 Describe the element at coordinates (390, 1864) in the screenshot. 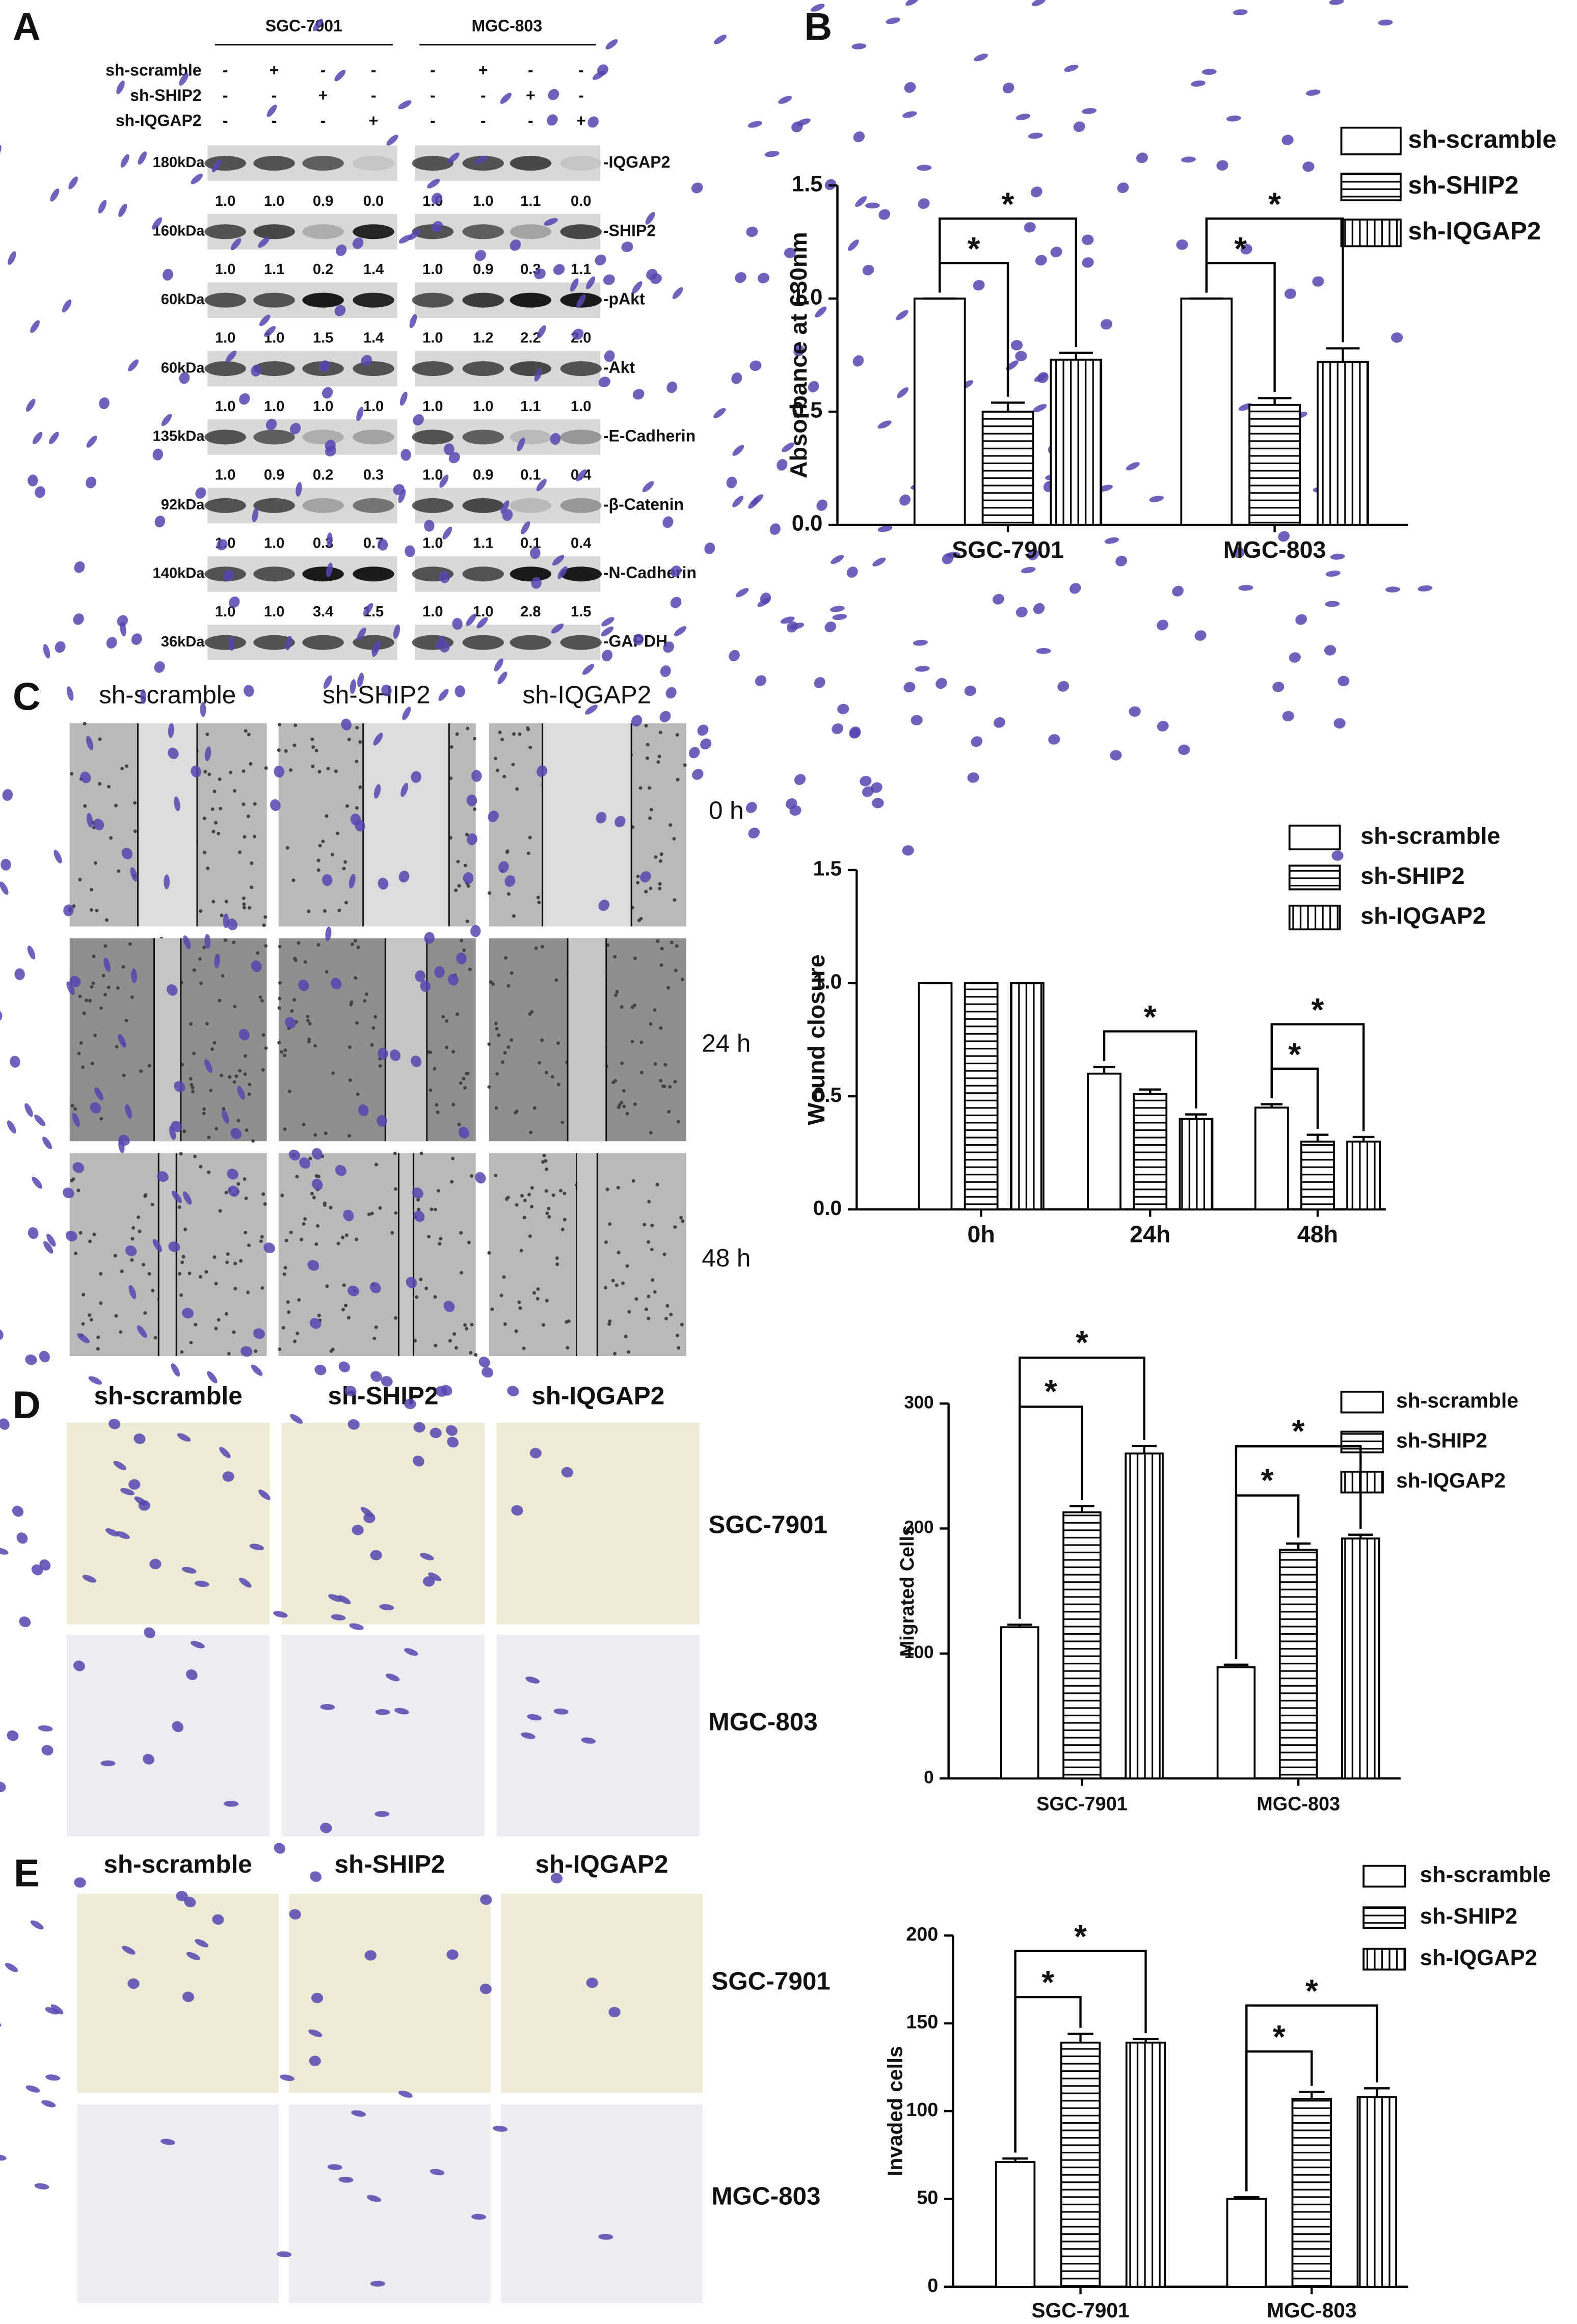

I see `column-label: sh-SHIP2` at that location.